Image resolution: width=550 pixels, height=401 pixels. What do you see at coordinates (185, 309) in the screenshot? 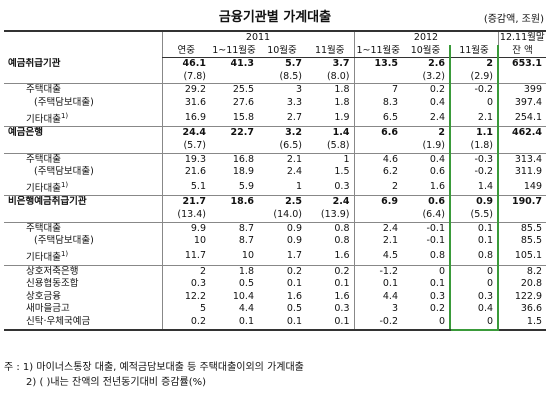
I see `value-cell: 5` at bounding box center [185, 309].